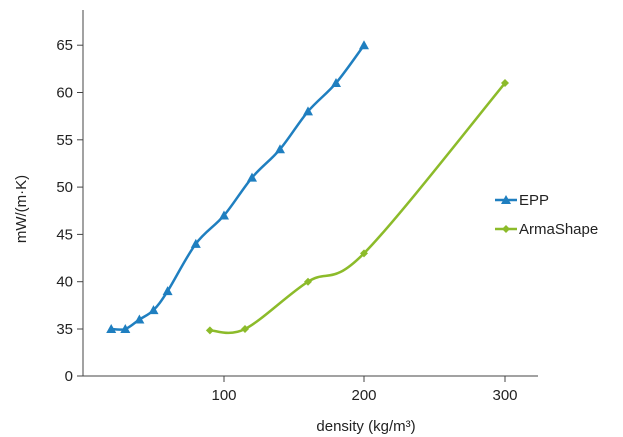 The height and width of the screenshot is (437, 623). I want to click on y-tick-label: 0, so click(69, 376).